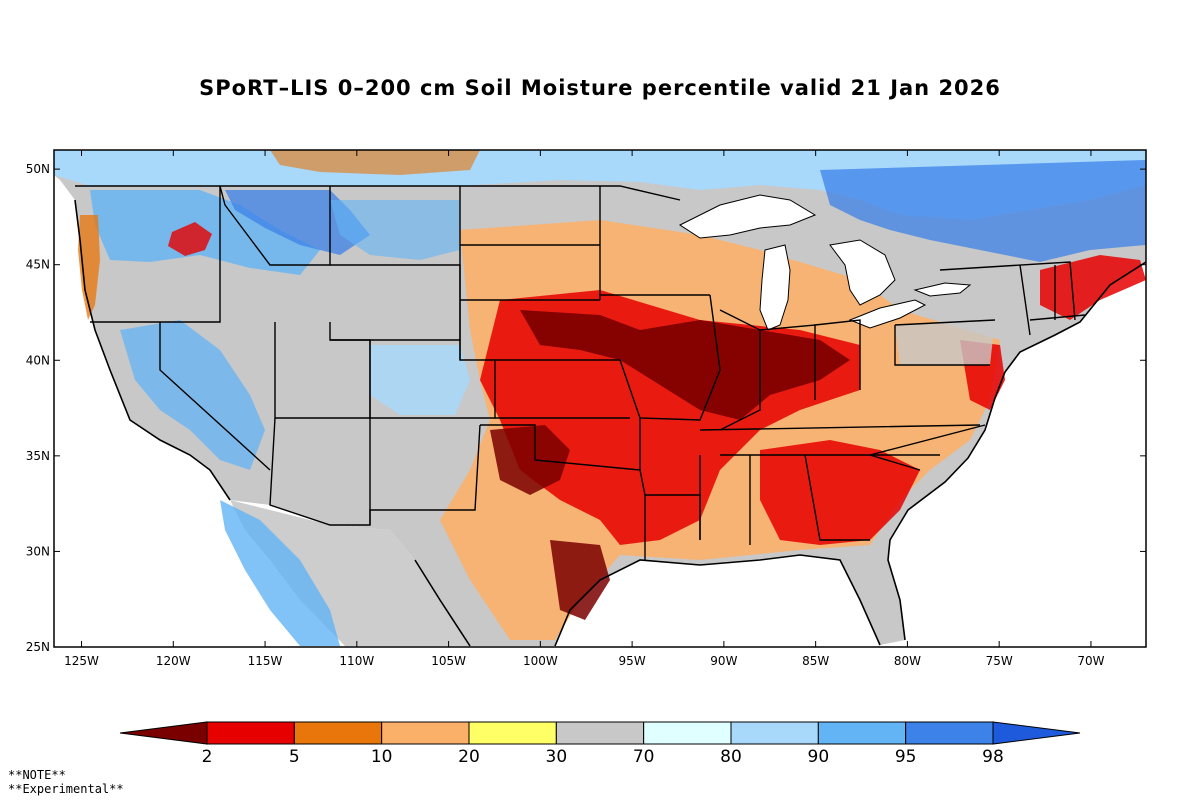 The height and width of the screenshot is (800, 1200). I want to click on boundary-id-mt, so click(275, 225).